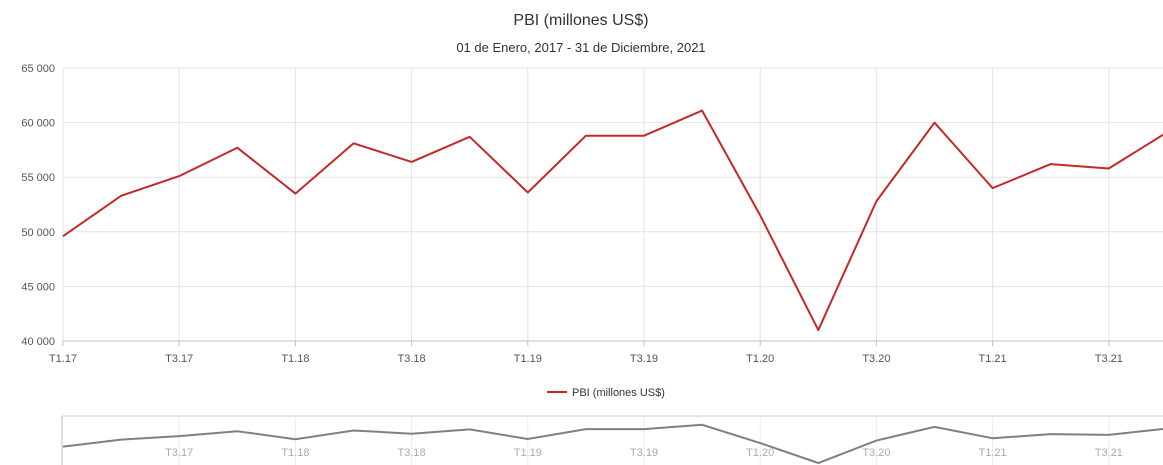  I want to click on x-tick-label: T1.20, so click(760, 359).